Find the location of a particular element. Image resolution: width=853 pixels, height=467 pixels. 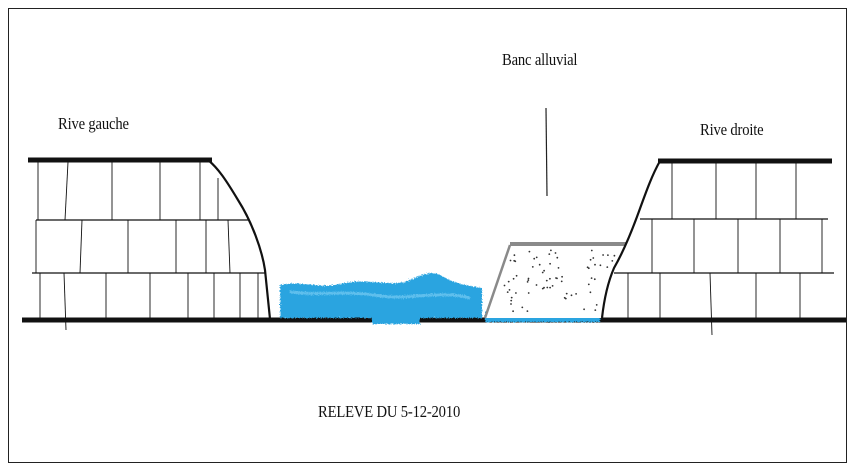

sandbar-label: Banc alluvial is located at coordinates (540, 59).